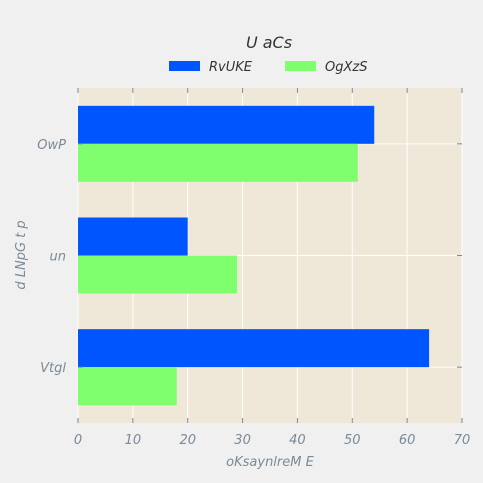  I want to click on y-axis-label: d LNpG t p, so click(21, 254).